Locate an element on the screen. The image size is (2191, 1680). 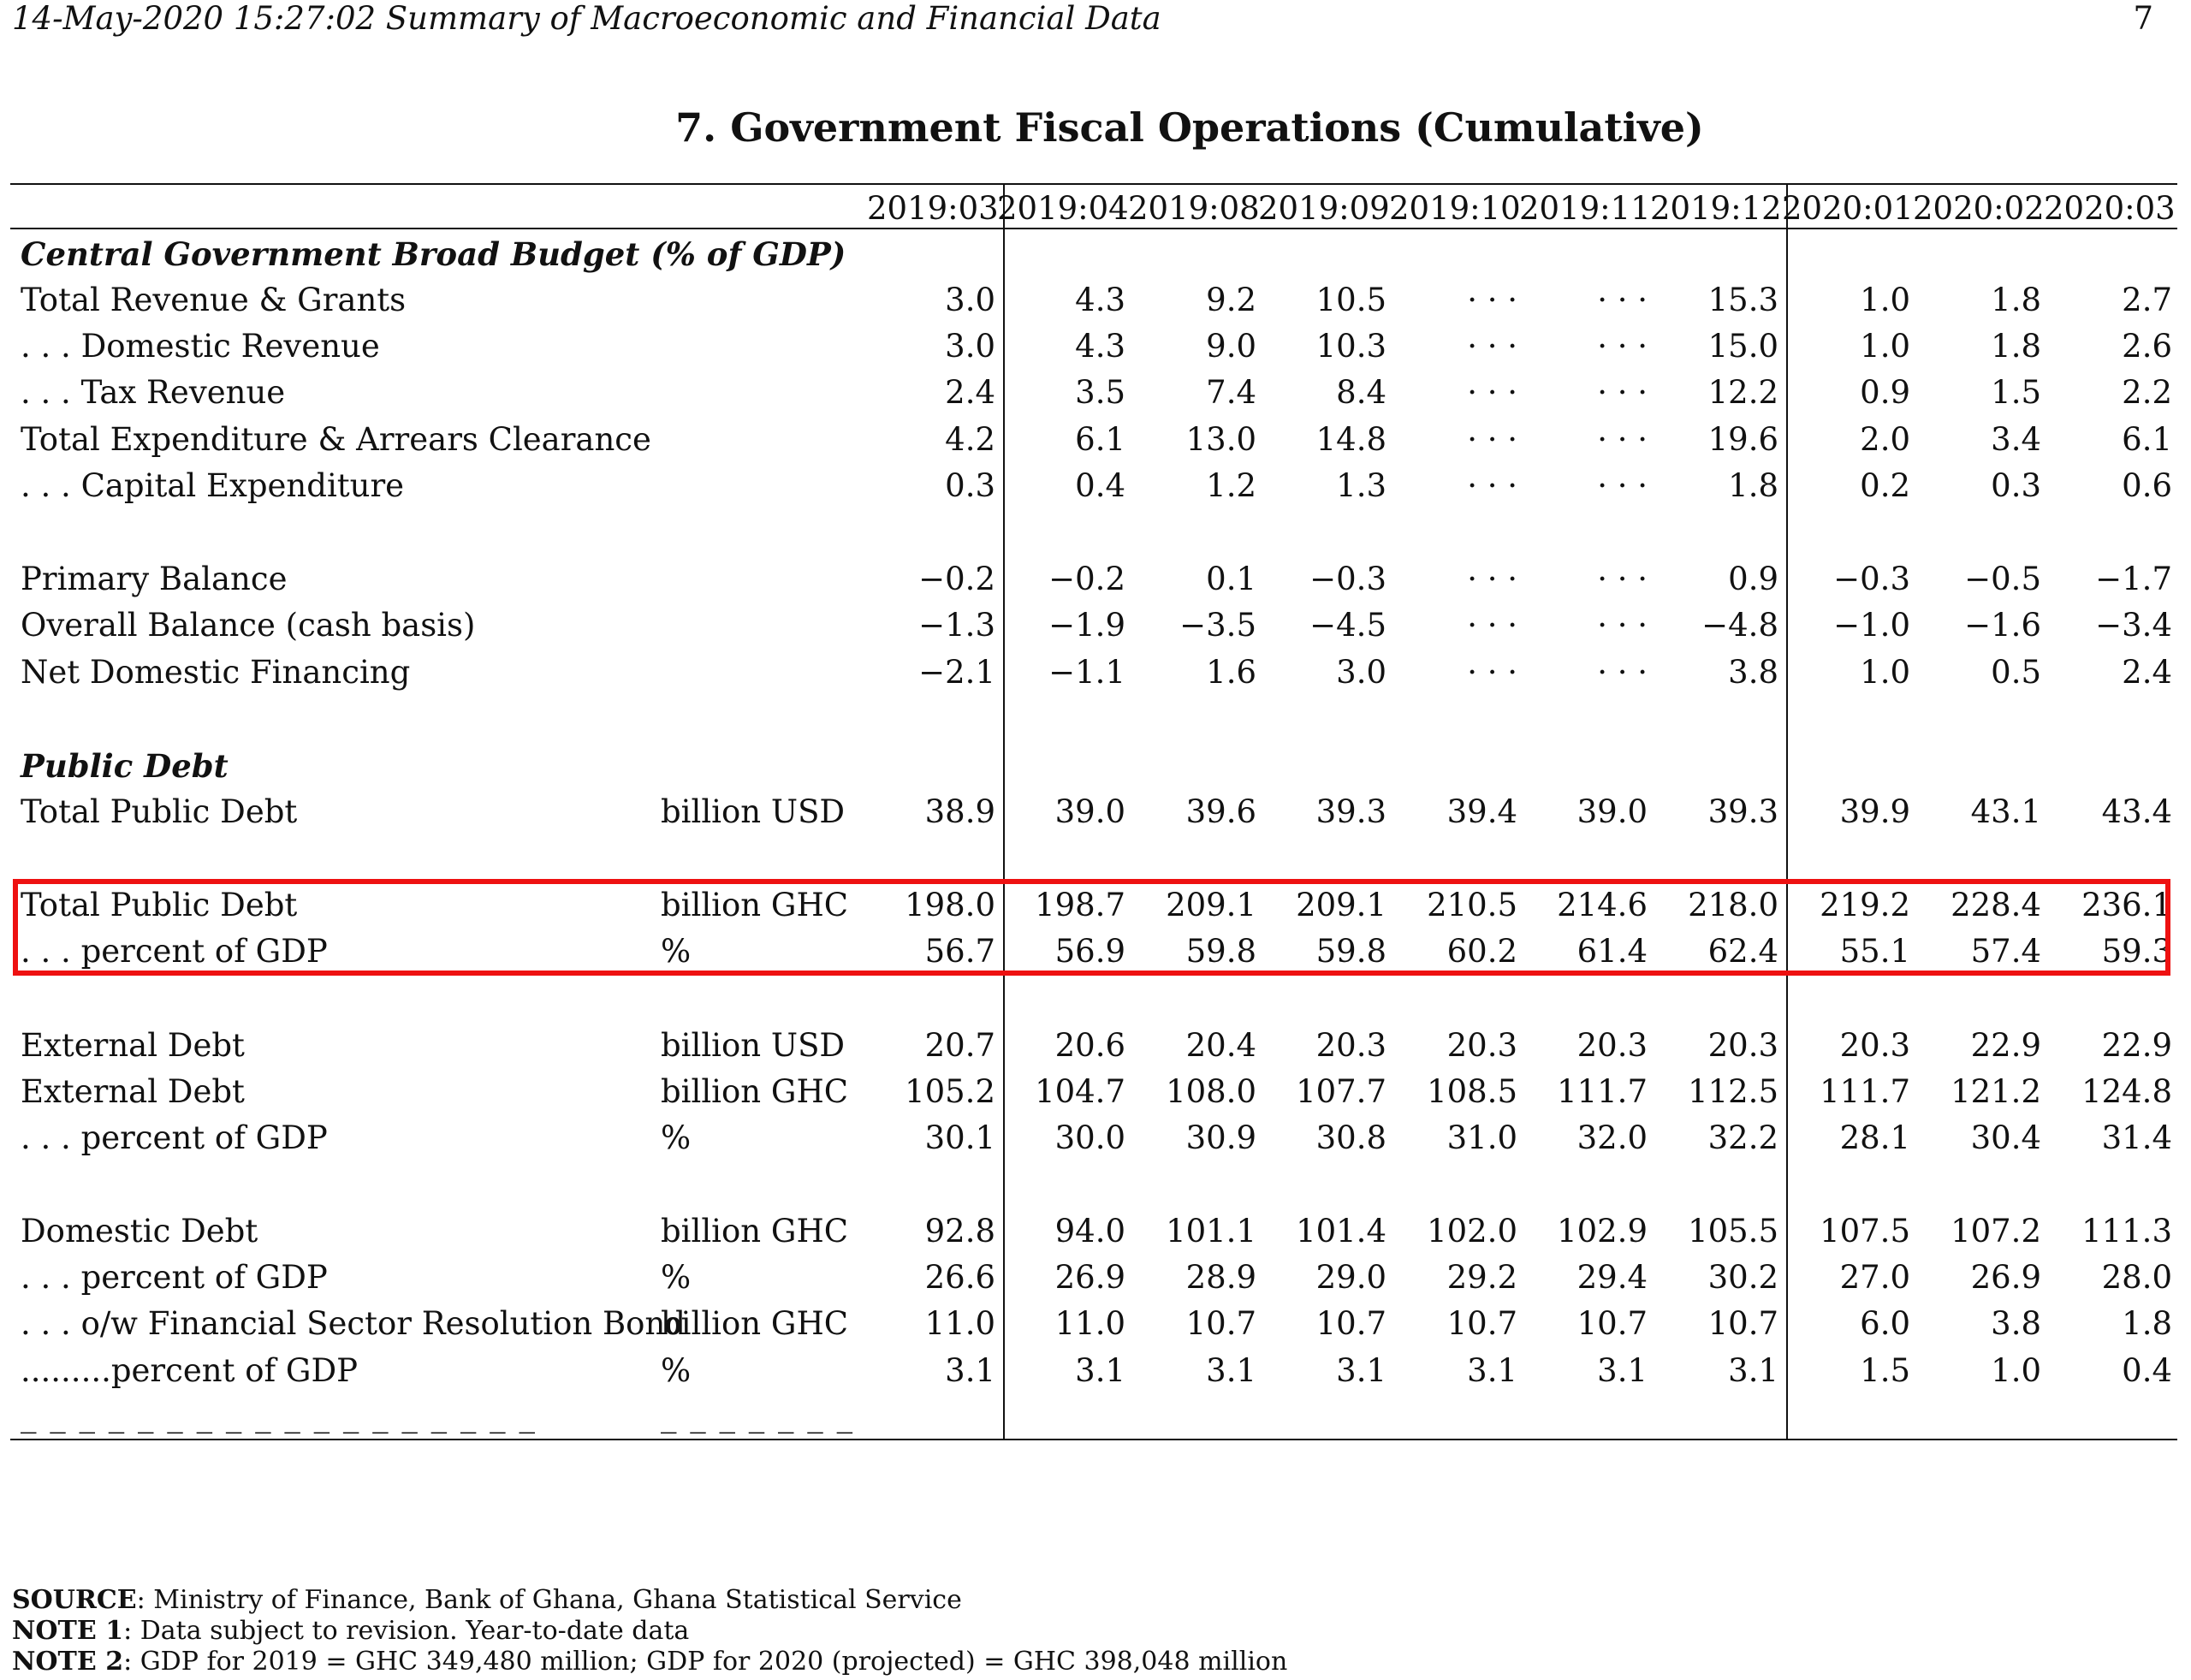
table-cell: 7.4 is located at coordinates (1231, 393).